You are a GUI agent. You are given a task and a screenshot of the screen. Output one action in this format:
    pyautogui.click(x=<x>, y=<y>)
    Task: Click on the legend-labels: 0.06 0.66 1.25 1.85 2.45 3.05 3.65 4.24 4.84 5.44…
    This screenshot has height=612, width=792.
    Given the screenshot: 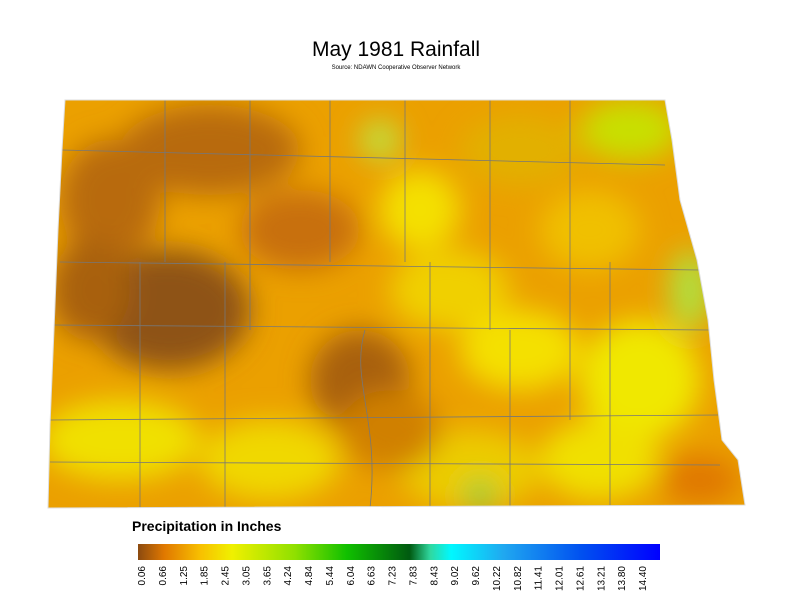 What is the action you would take?
    pyautogui.click(x=393, y=578)
    